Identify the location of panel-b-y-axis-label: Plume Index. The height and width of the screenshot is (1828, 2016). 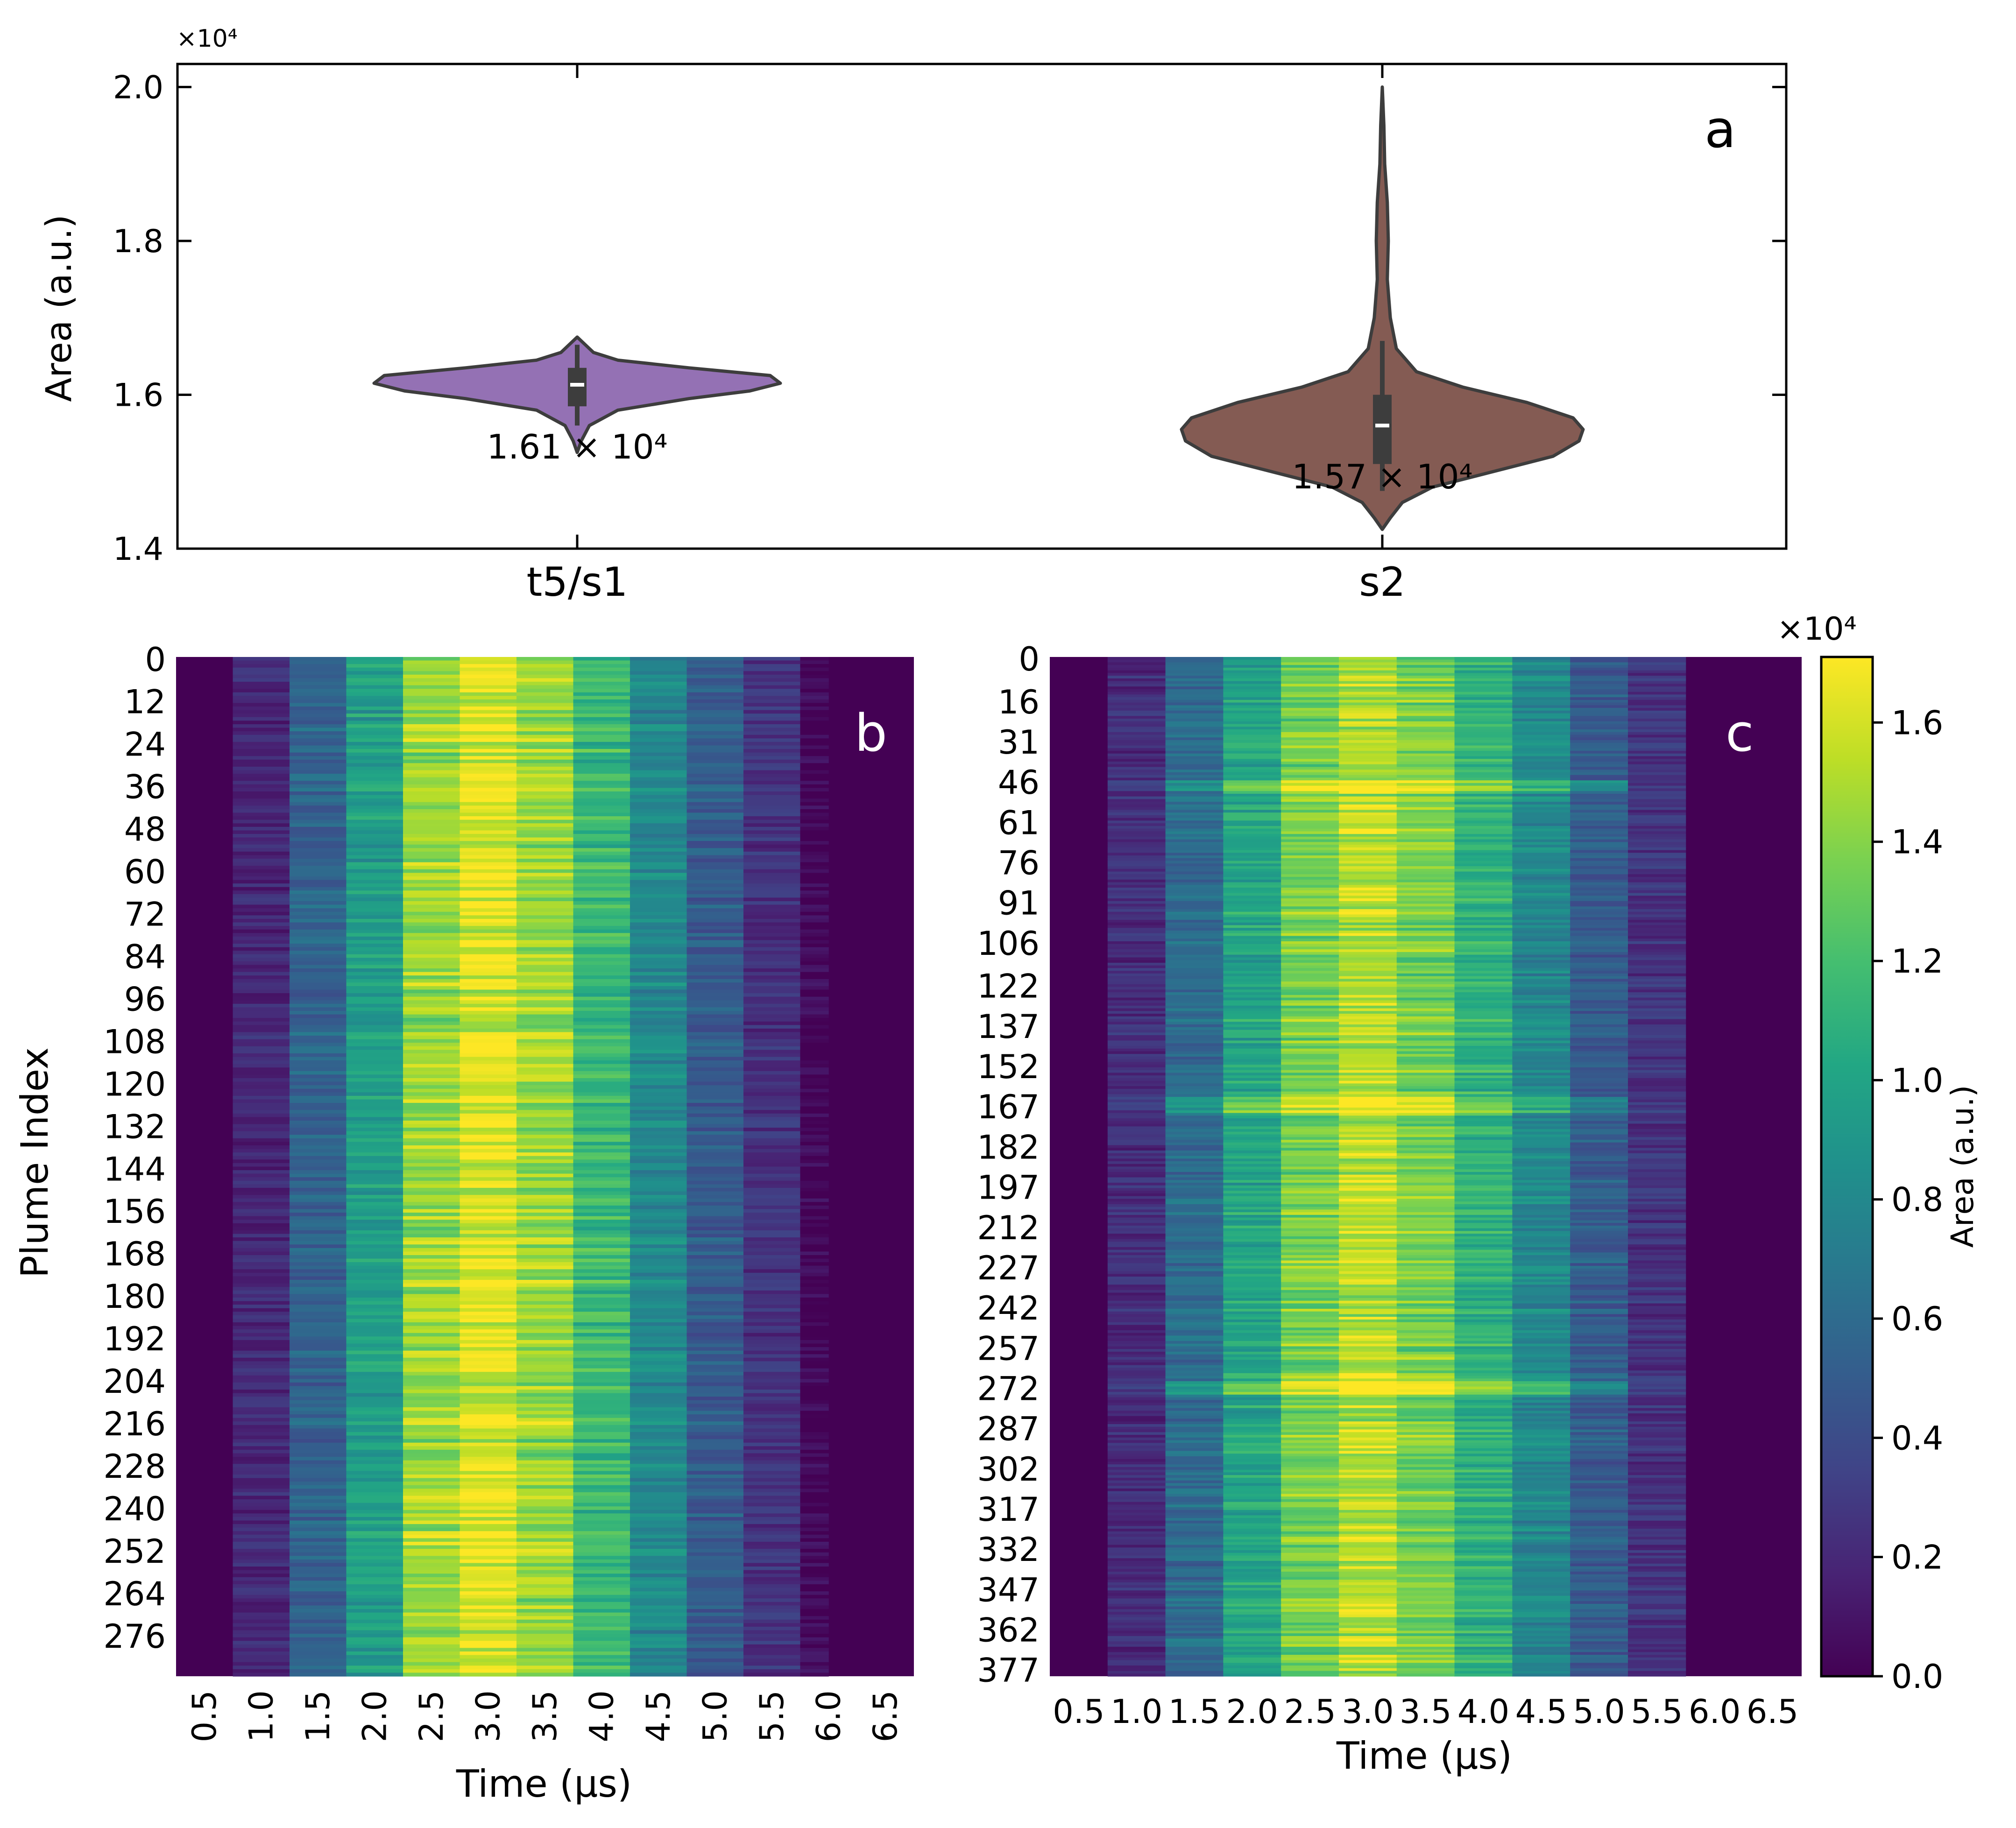
(35, 1162).